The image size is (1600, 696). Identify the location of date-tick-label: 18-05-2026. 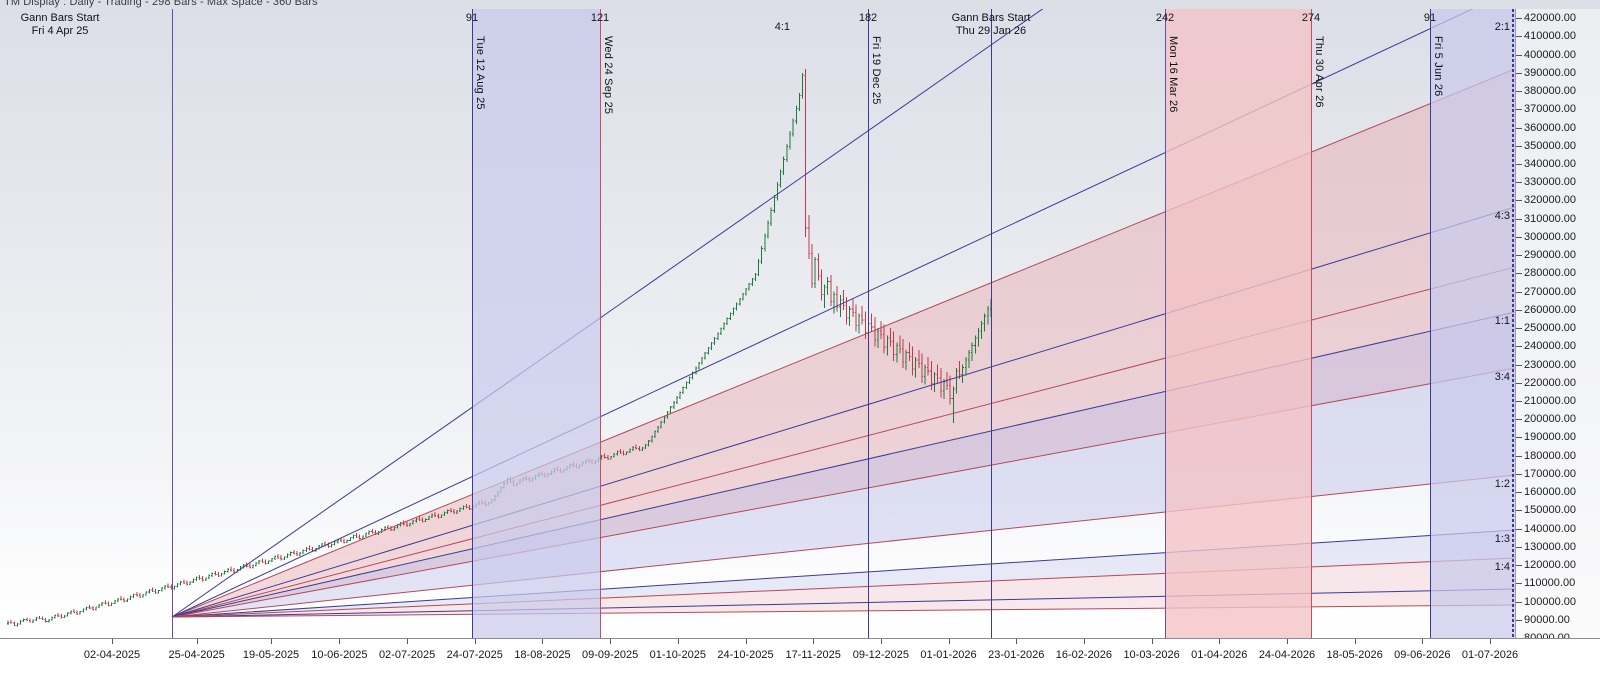
(1354, 655).